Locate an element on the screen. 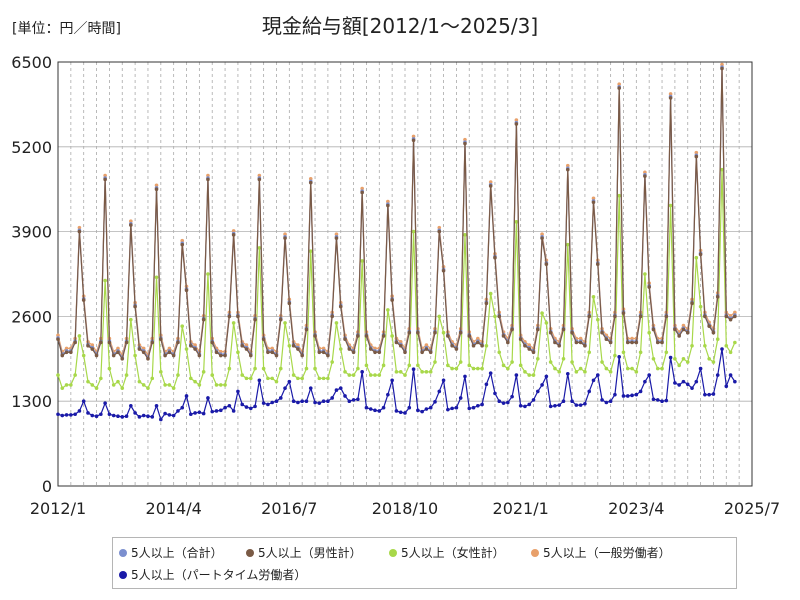 This screenshot has height=600, width=800. legend-item-part: 5人以上（パートタイム労働者） is located at coordinates (212, 574).